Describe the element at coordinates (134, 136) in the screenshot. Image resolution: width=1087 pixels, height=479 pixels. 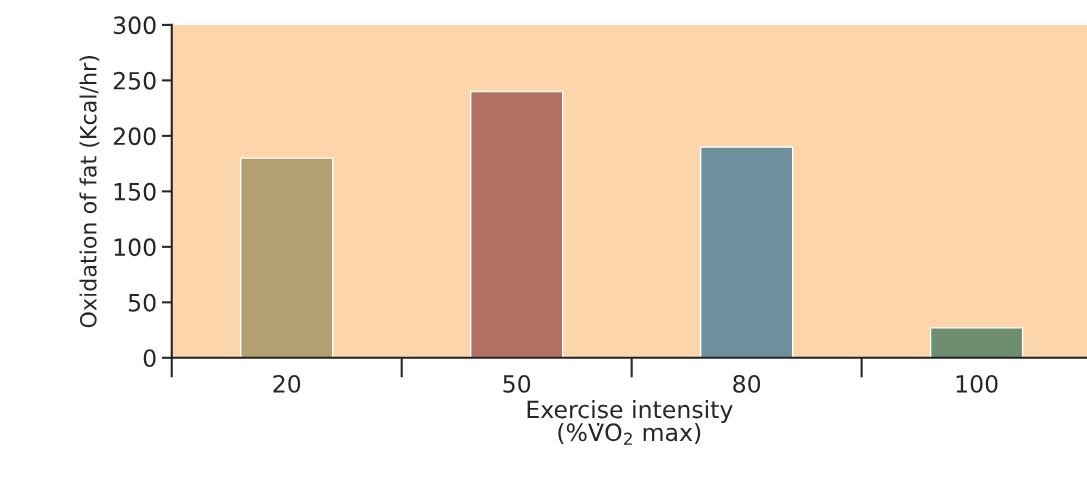
I see `y-tick-label: 200` at that location.